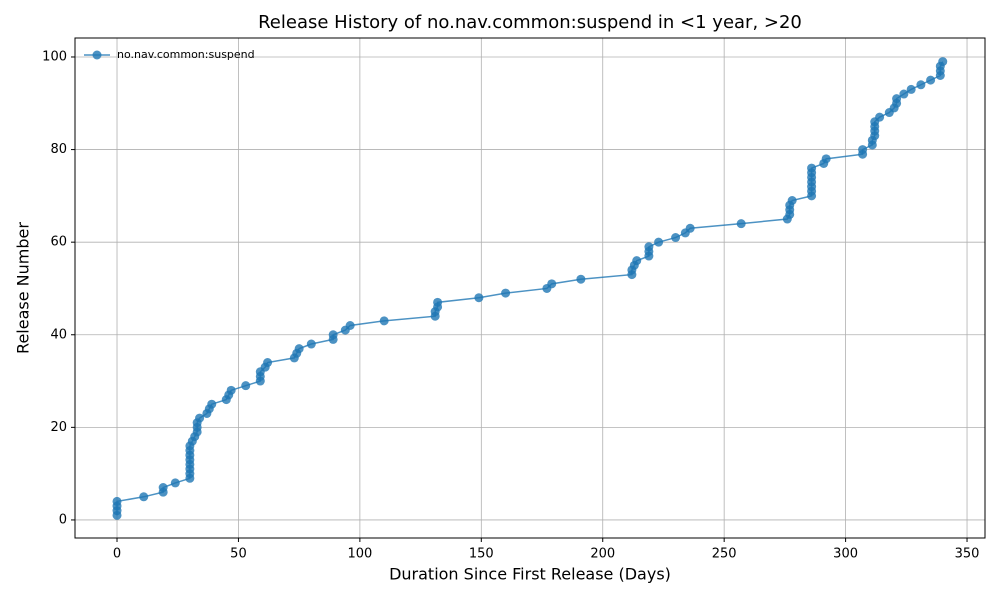 The height and width of the screenshot is (604, 1000). I want to click on x-tick-label: 150, so click(481, 554).